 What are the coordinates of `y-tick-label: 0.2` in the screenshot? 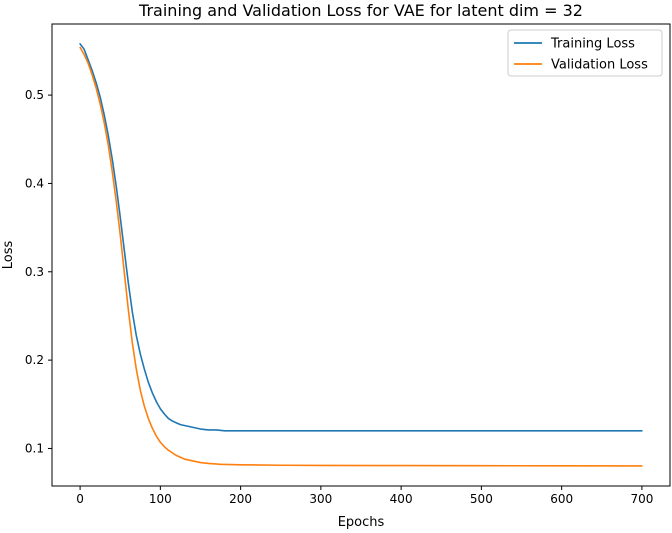 It's located at (34, 360).